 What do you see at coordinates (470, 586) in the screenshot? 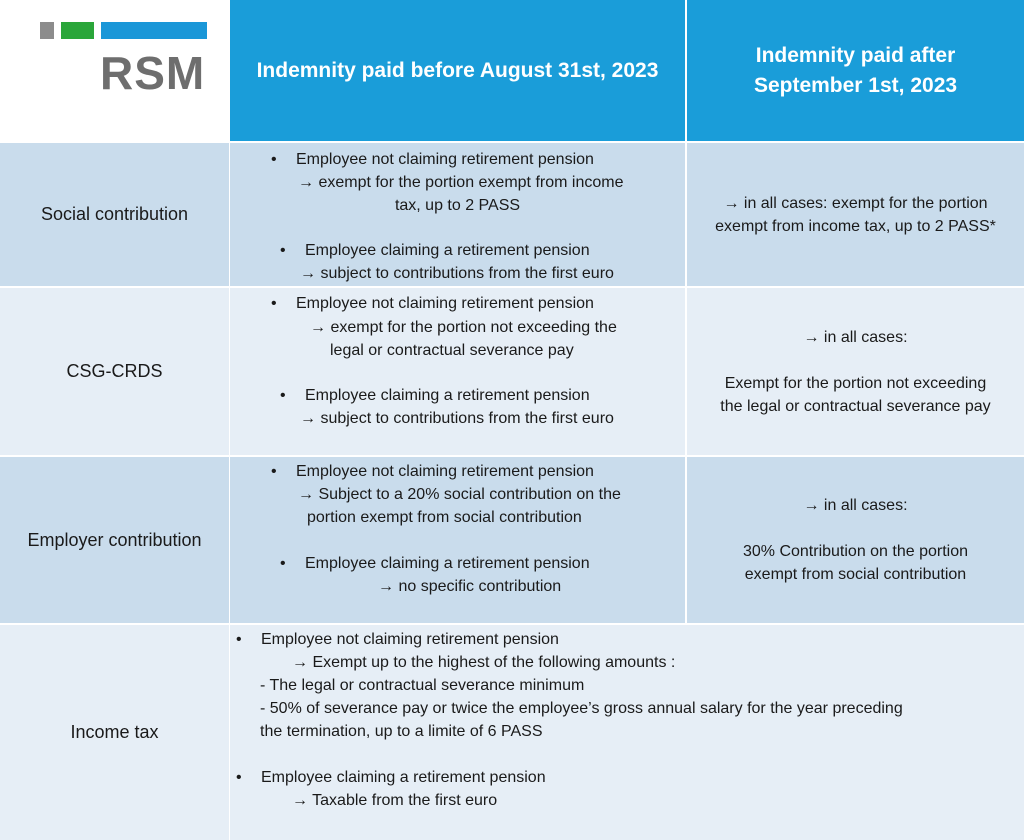
I see `text-line: → no specific contribution` at bounding box center [470, 586].